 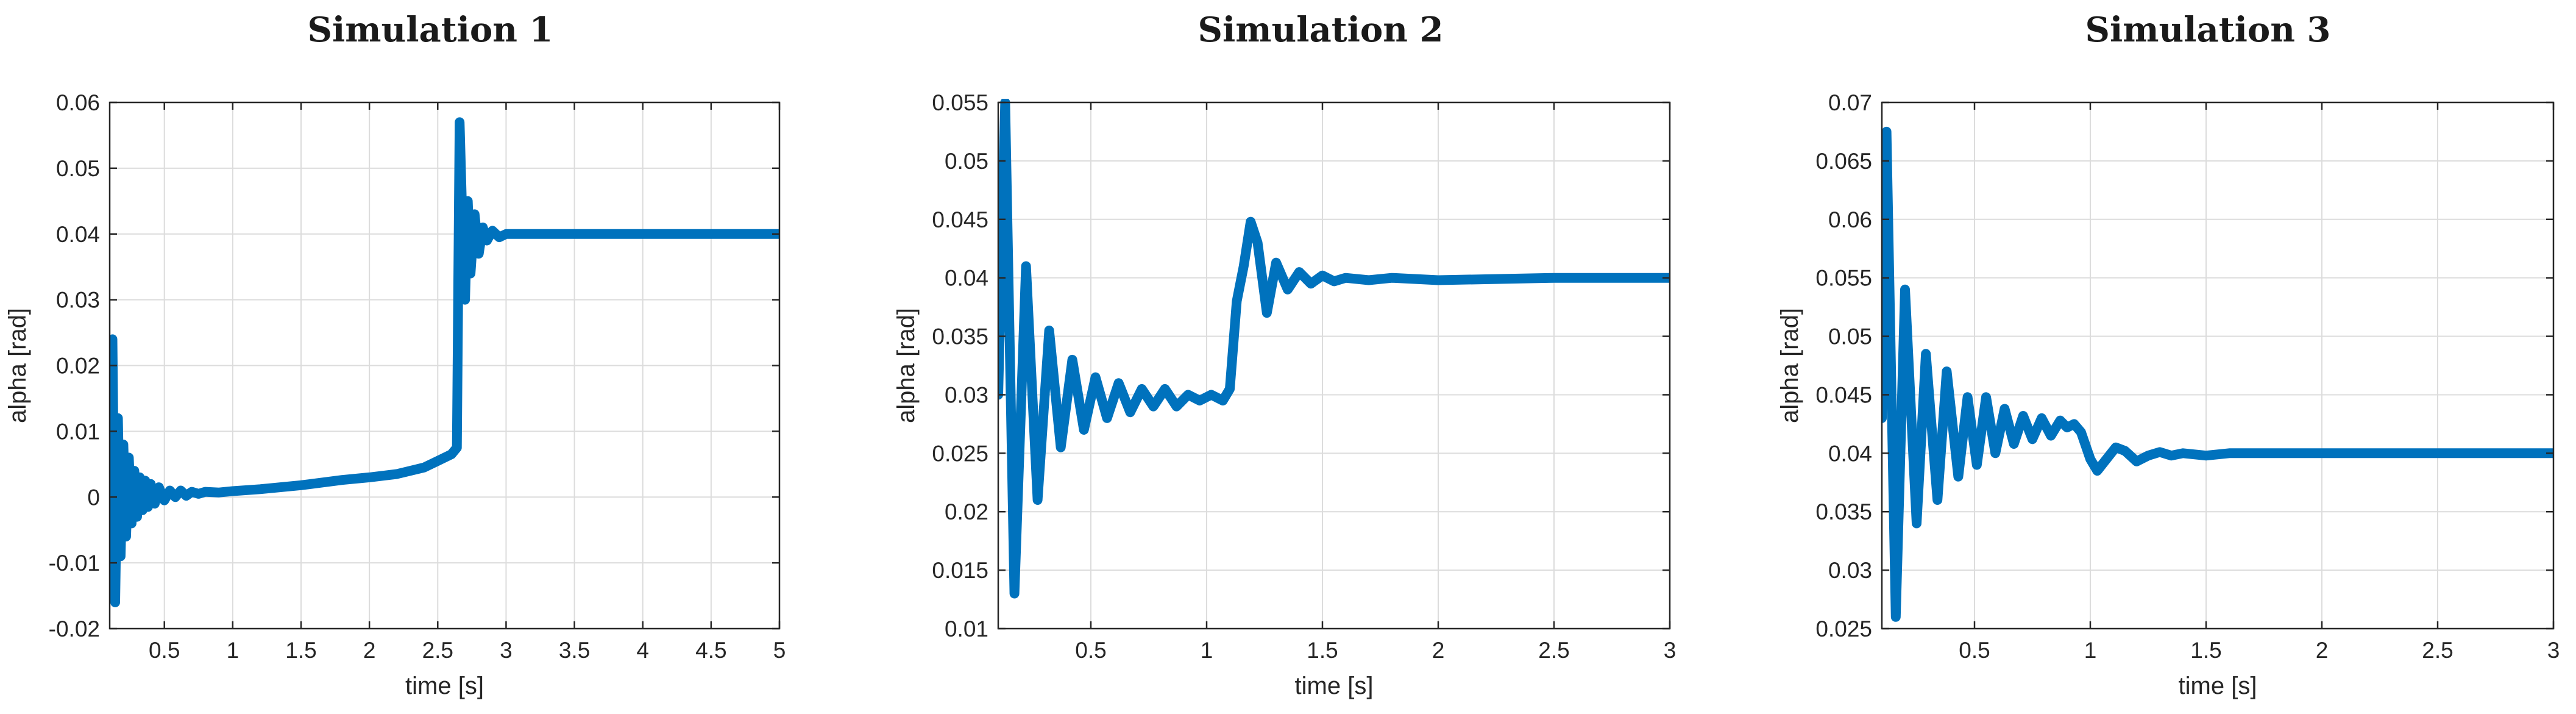 I want to click on x-tick-label: 5, so click(x=779, y=650).